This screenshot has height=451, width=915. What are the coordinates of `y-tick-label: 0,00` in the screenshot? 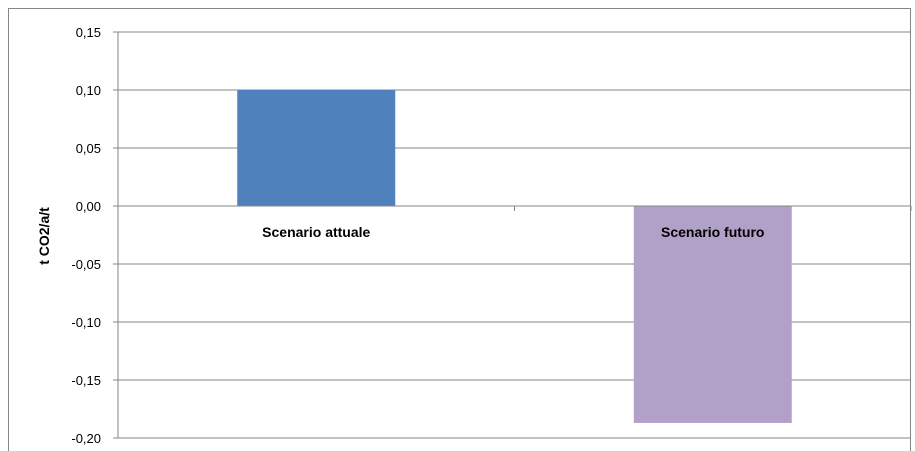 It's located at (88, 206).